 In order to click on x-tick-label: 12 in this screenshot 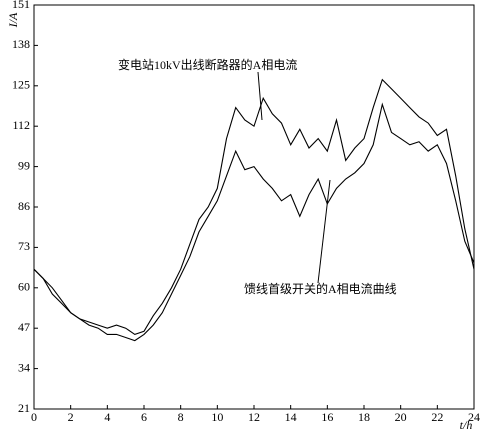, I will do `click(254, 417)`.